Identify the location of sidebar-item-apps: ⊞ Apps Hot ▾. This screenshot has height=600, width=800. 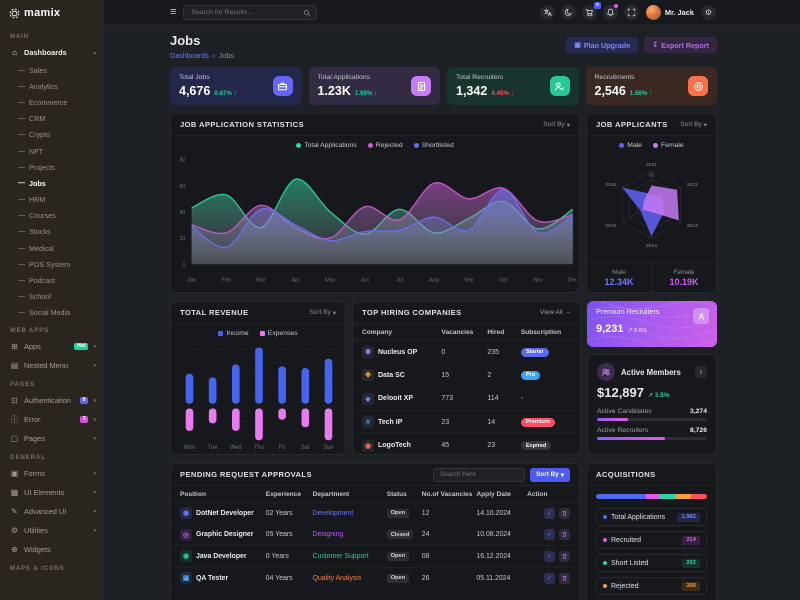
(52, 346).